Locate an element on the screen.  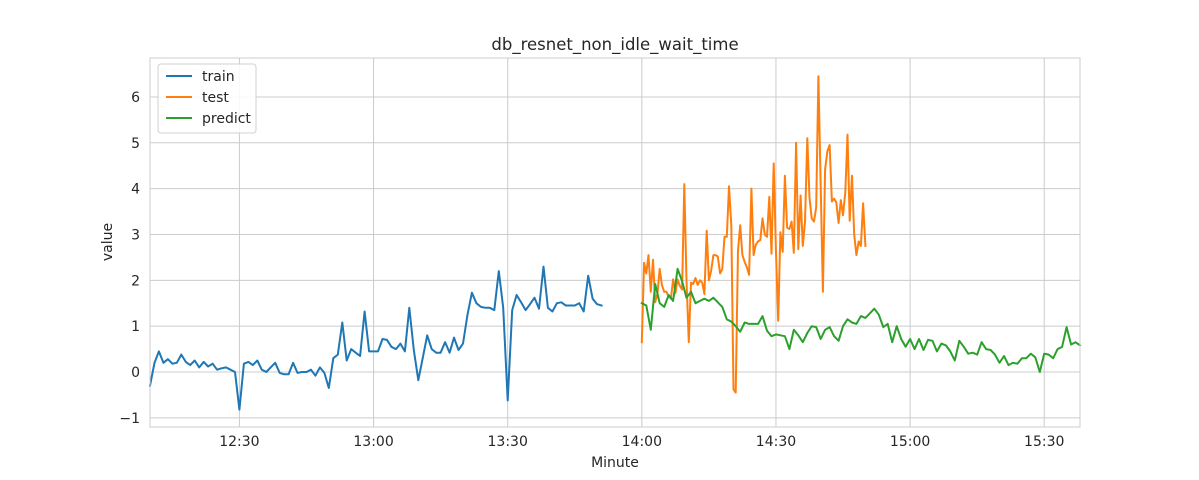
y-tick-label: −1 is located at coordinates (129, 419).